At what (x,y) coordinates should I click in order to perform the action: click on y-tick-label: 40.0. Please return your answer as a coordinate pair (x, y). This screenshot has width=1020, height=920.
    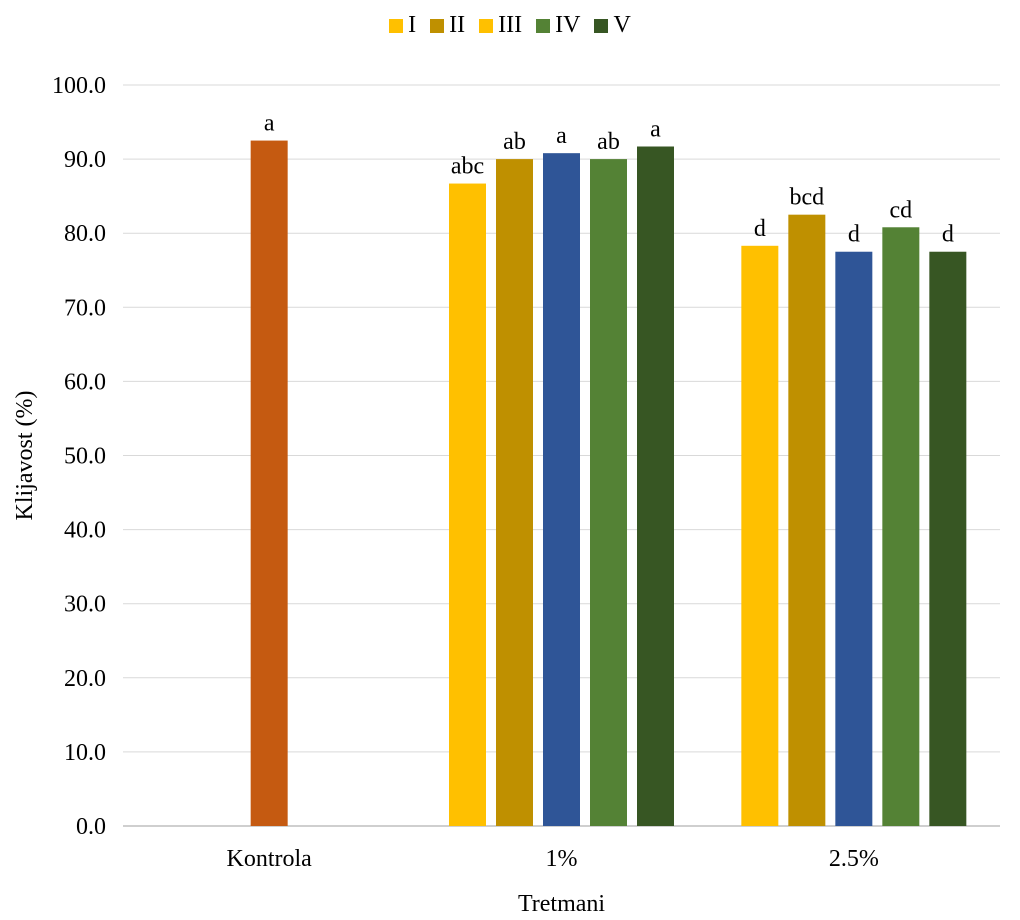
    Looking at the image, I should click on (85, 531).